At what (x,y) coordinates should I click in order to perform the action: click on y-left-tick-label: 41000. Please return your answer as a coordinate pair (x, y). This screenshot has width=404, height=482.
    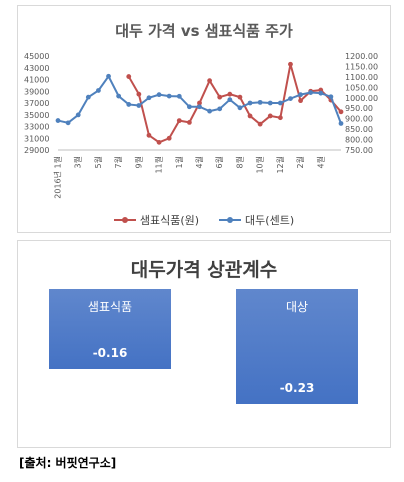
    Looking at the image, I should click on (36, 80).